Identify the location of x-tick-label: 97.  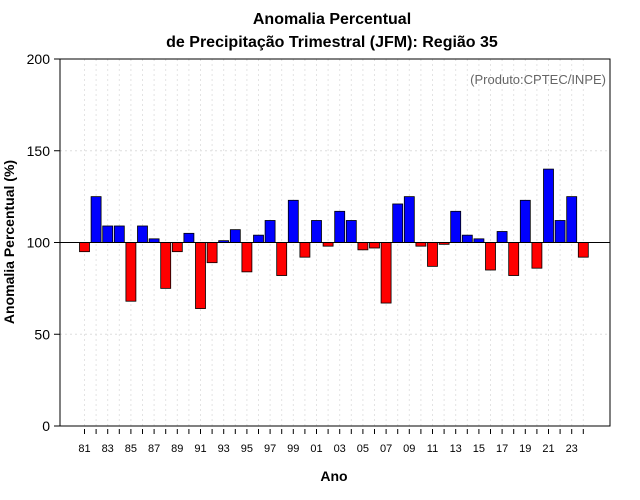
(270, 449).